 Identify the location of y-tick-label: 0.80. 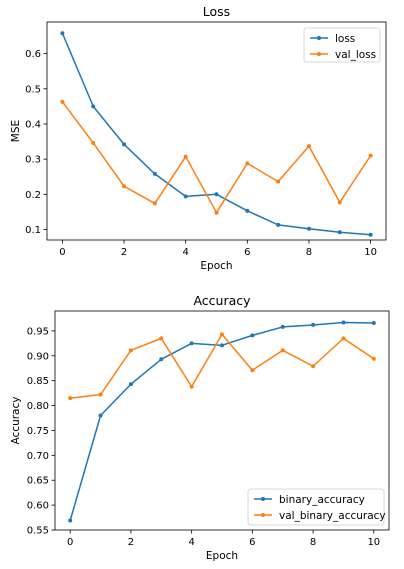
(38, 406).